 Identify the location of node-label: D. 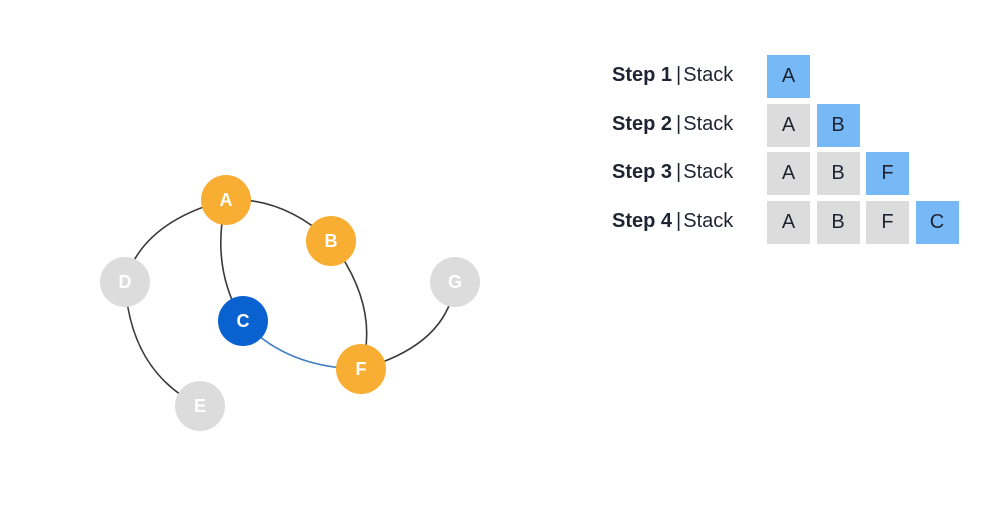
(125, 282).